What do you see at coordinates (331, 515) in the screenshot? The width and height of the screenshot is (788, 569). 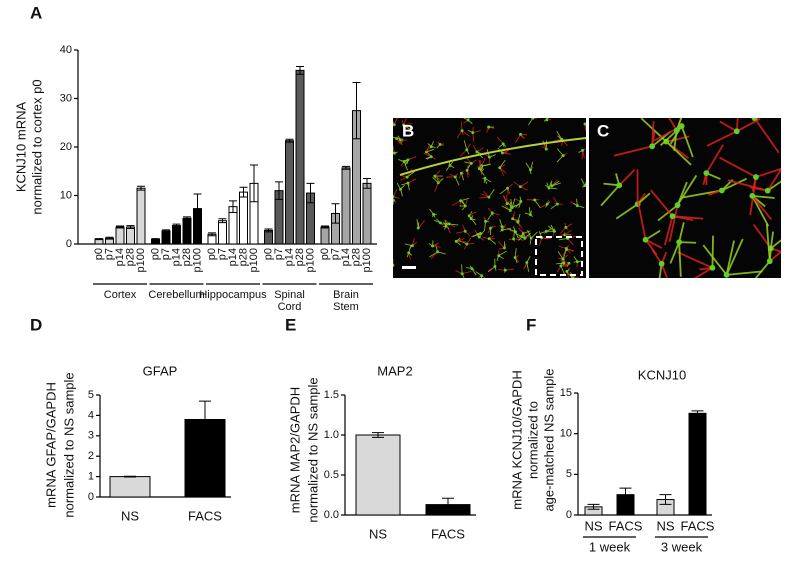 I see `y-tick-label: 0.0` at bounding box center [331, 515].